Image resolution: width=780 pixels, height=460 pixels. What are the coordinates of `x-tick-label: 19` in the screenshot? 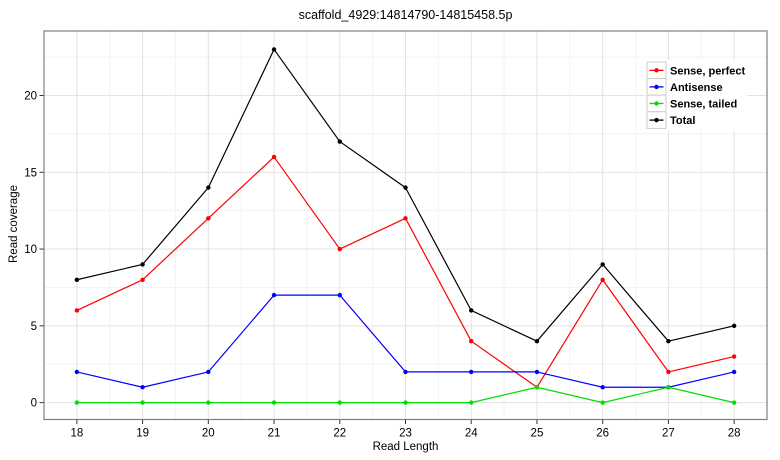 It's located at (142, 434).